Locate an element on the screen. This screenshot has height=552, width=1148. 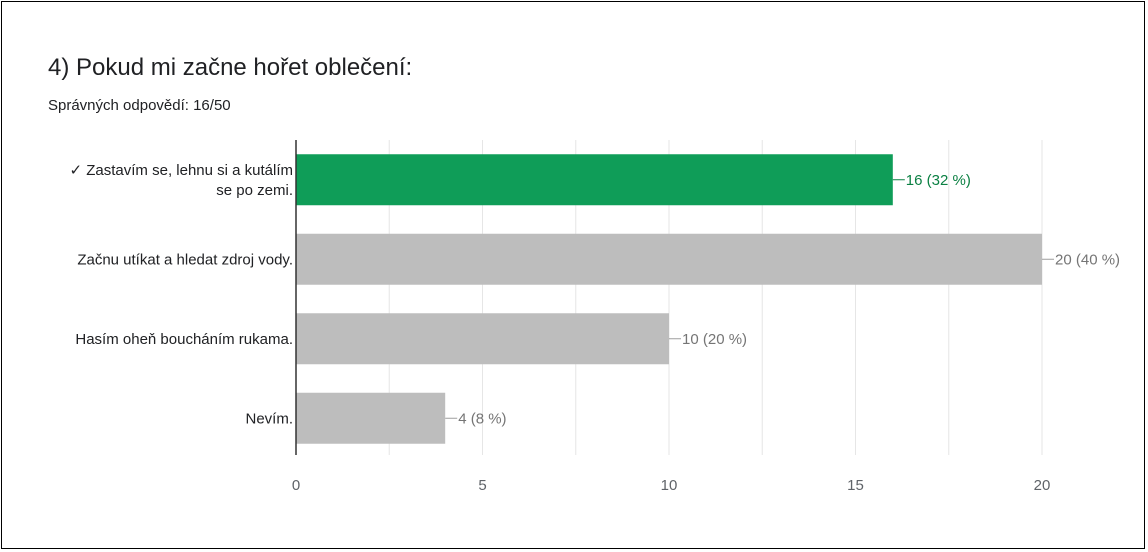
category-label-2: Hasím oheň boucháním rukama. is located at coordinates (184, 339).